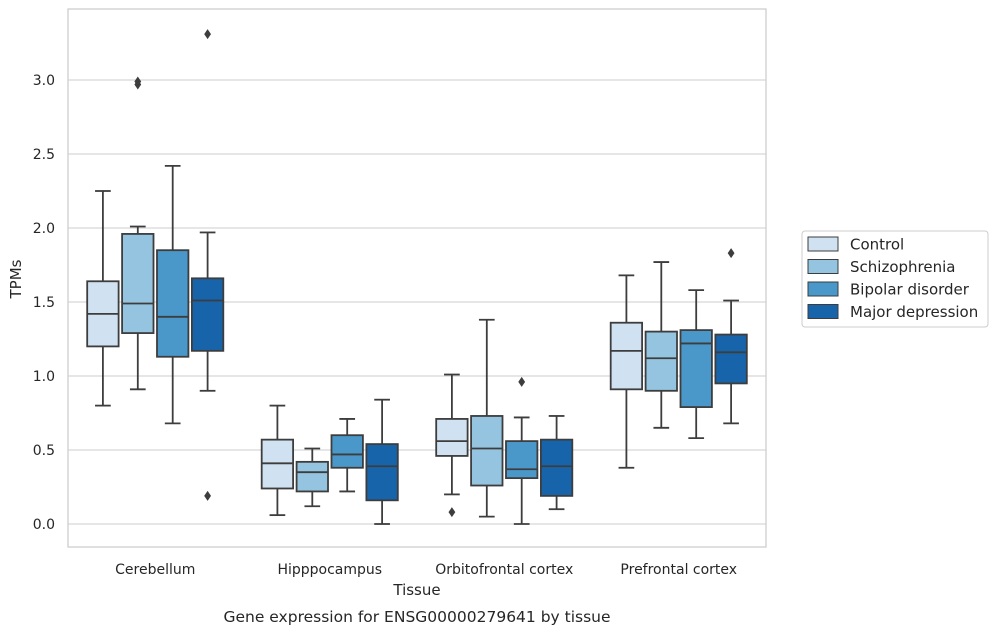  Describe the element at coordinates (16, 279) in the screenshot. I see `y-axis-title: TPMs` at that location.